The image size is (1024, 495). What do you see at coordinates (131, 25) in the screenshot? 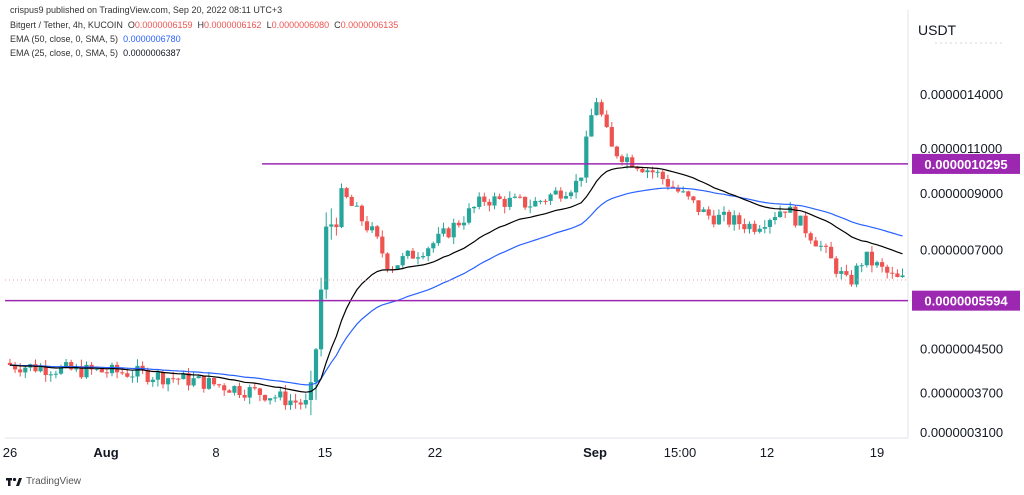
I see `open-label: O` at bounding box center [131, 25].